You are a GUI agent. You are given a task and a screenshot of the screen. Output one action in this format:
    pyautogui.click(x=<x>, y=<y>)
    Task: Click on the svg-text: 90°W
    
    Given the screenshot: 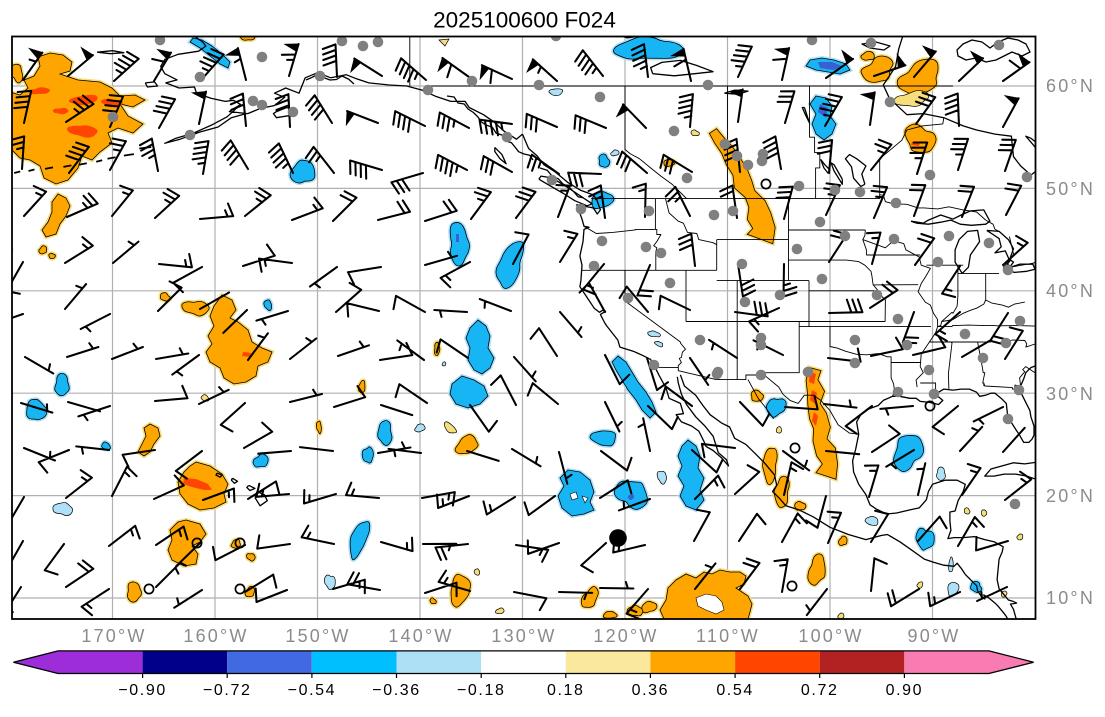 What is the action you would take?
    pyautogui.click(x=933, y=636)
    